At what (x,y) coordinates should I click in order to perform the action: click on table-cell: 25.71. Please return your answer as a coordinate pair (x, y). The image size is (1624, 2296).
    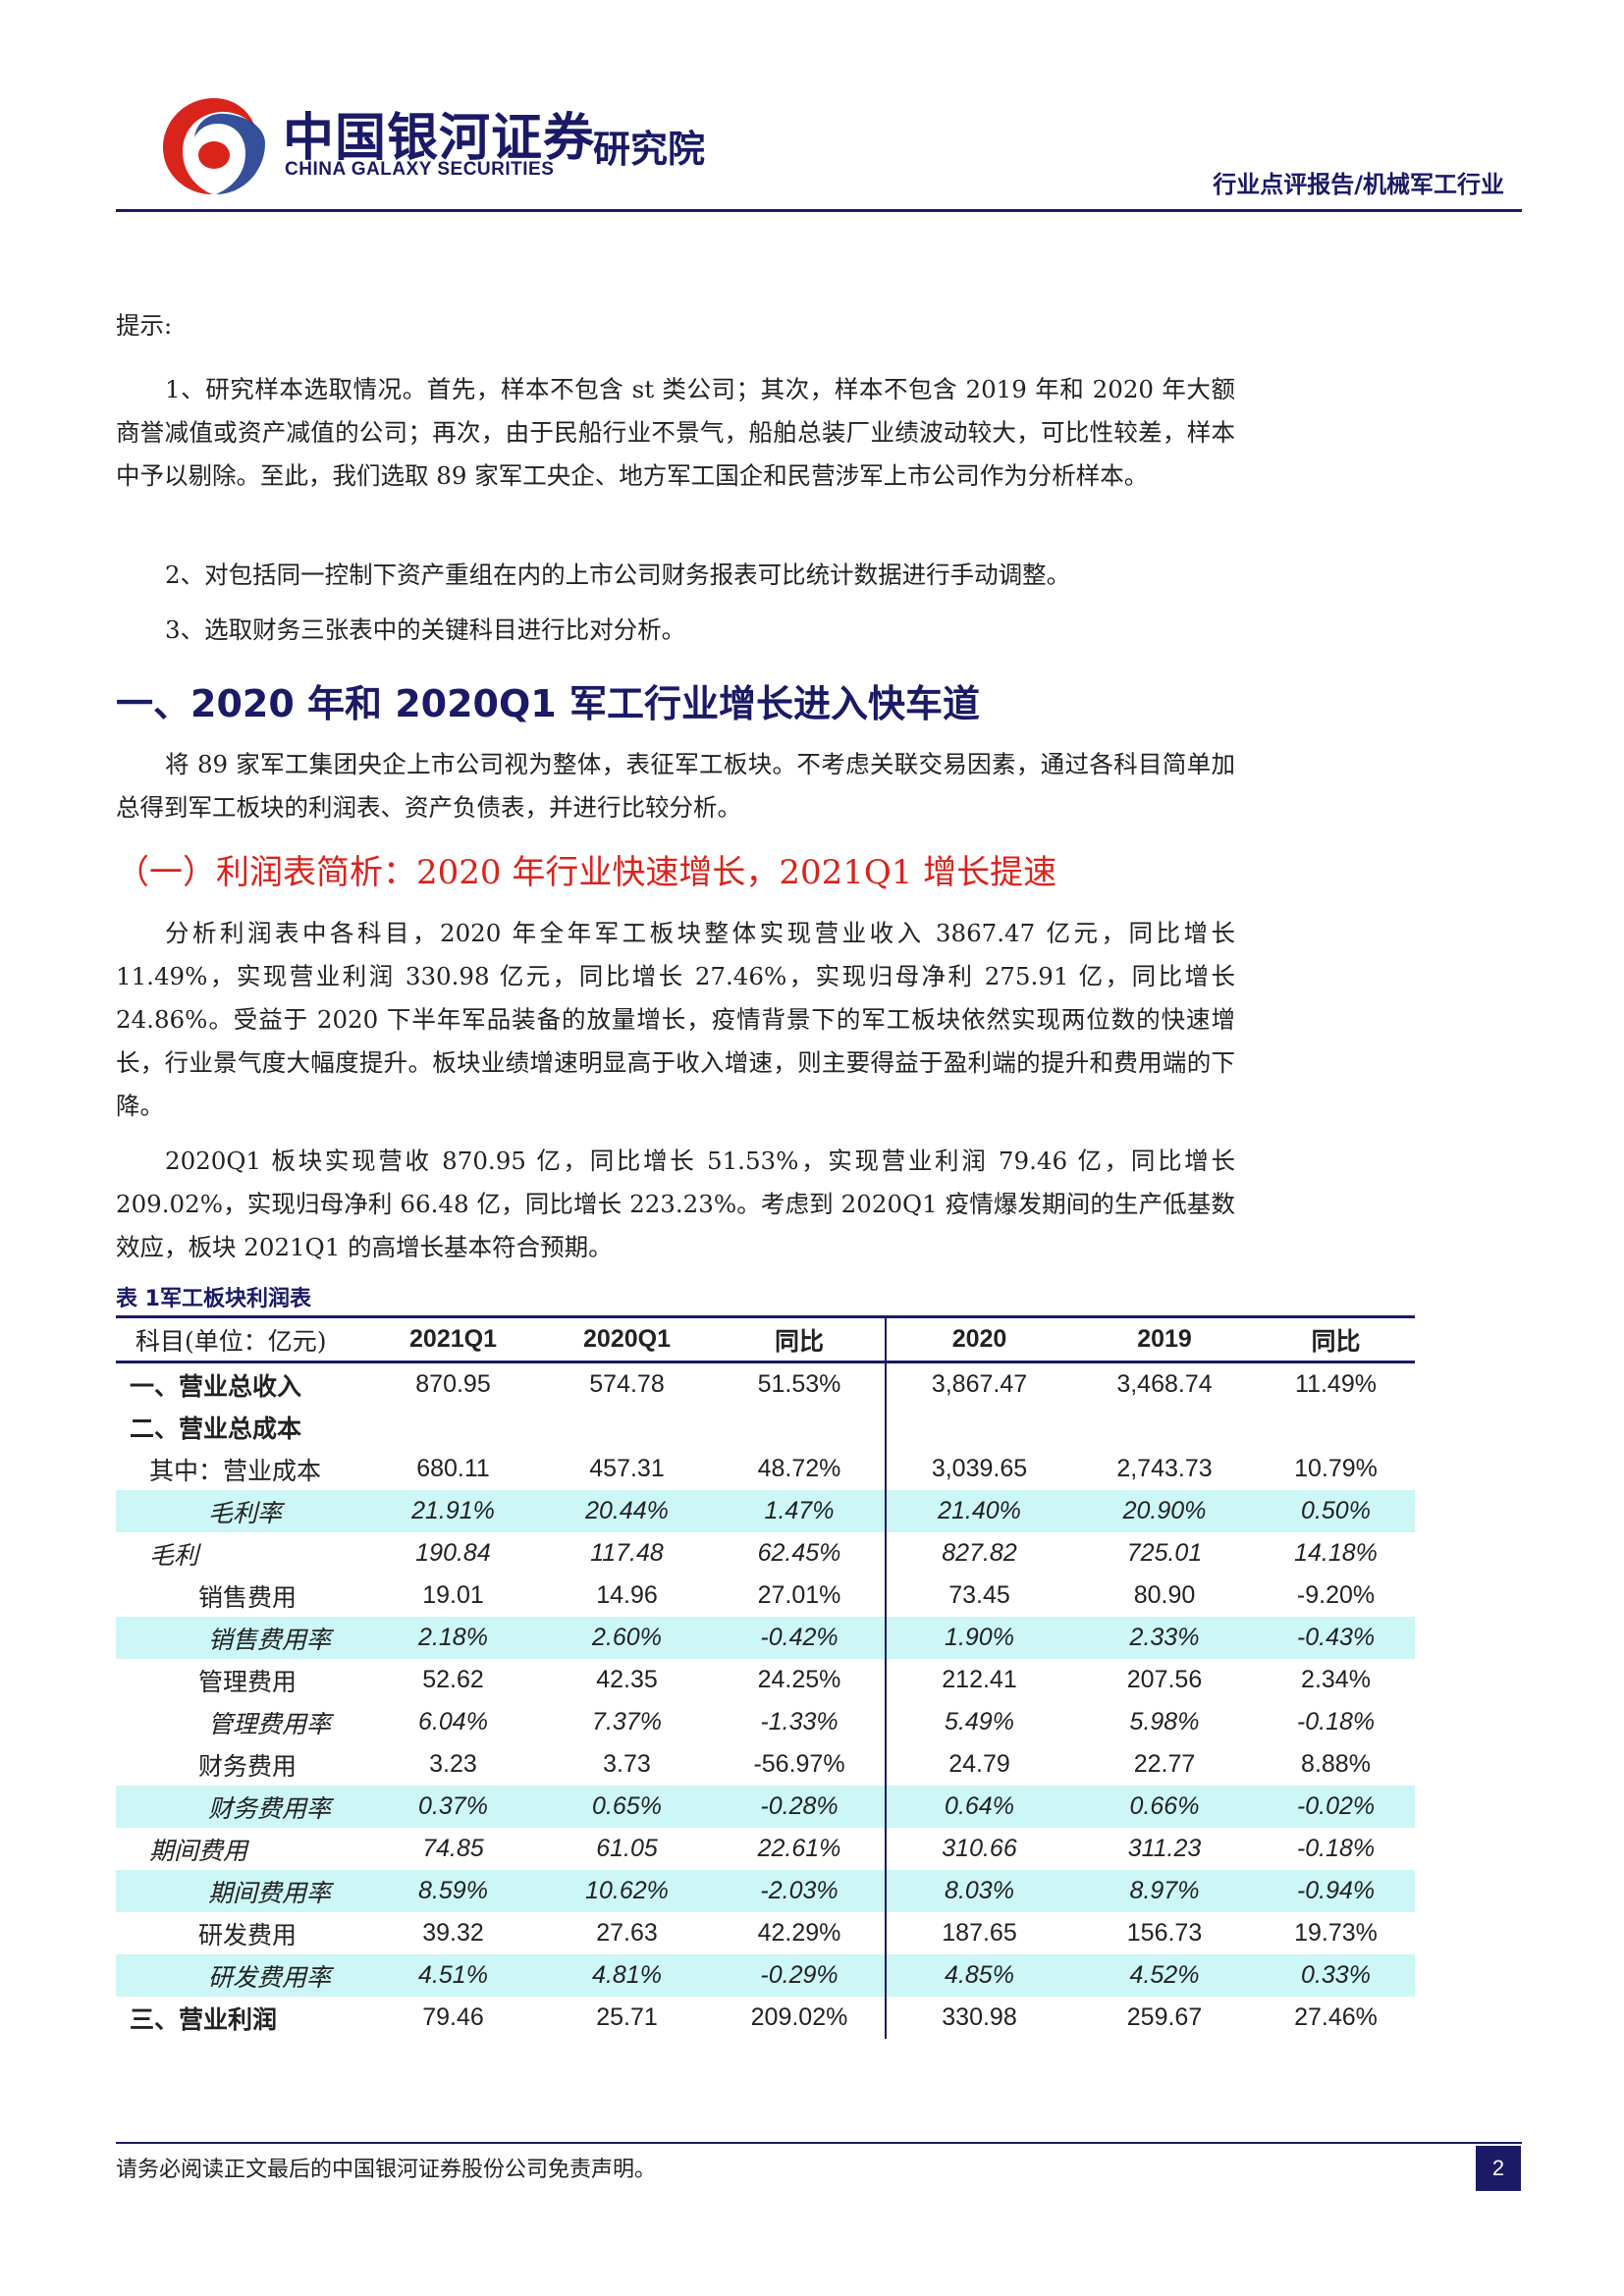
    Looking at the image, I should click on (627, 2017).